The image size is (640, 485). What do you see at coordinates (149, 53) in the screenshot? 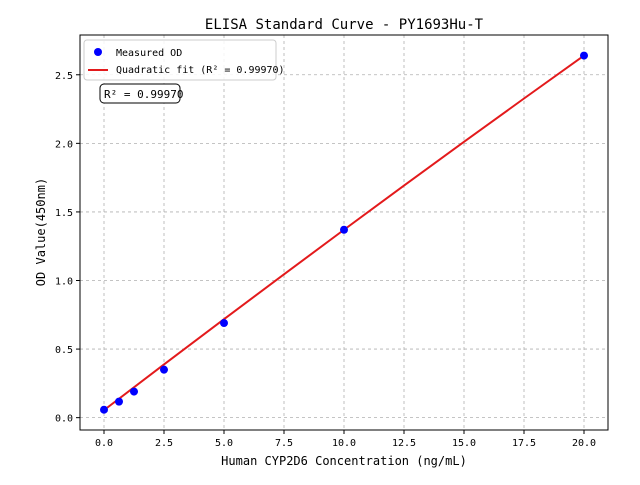
I see `legend-label-measured: Measured OD` at bounding box center [149, 53].